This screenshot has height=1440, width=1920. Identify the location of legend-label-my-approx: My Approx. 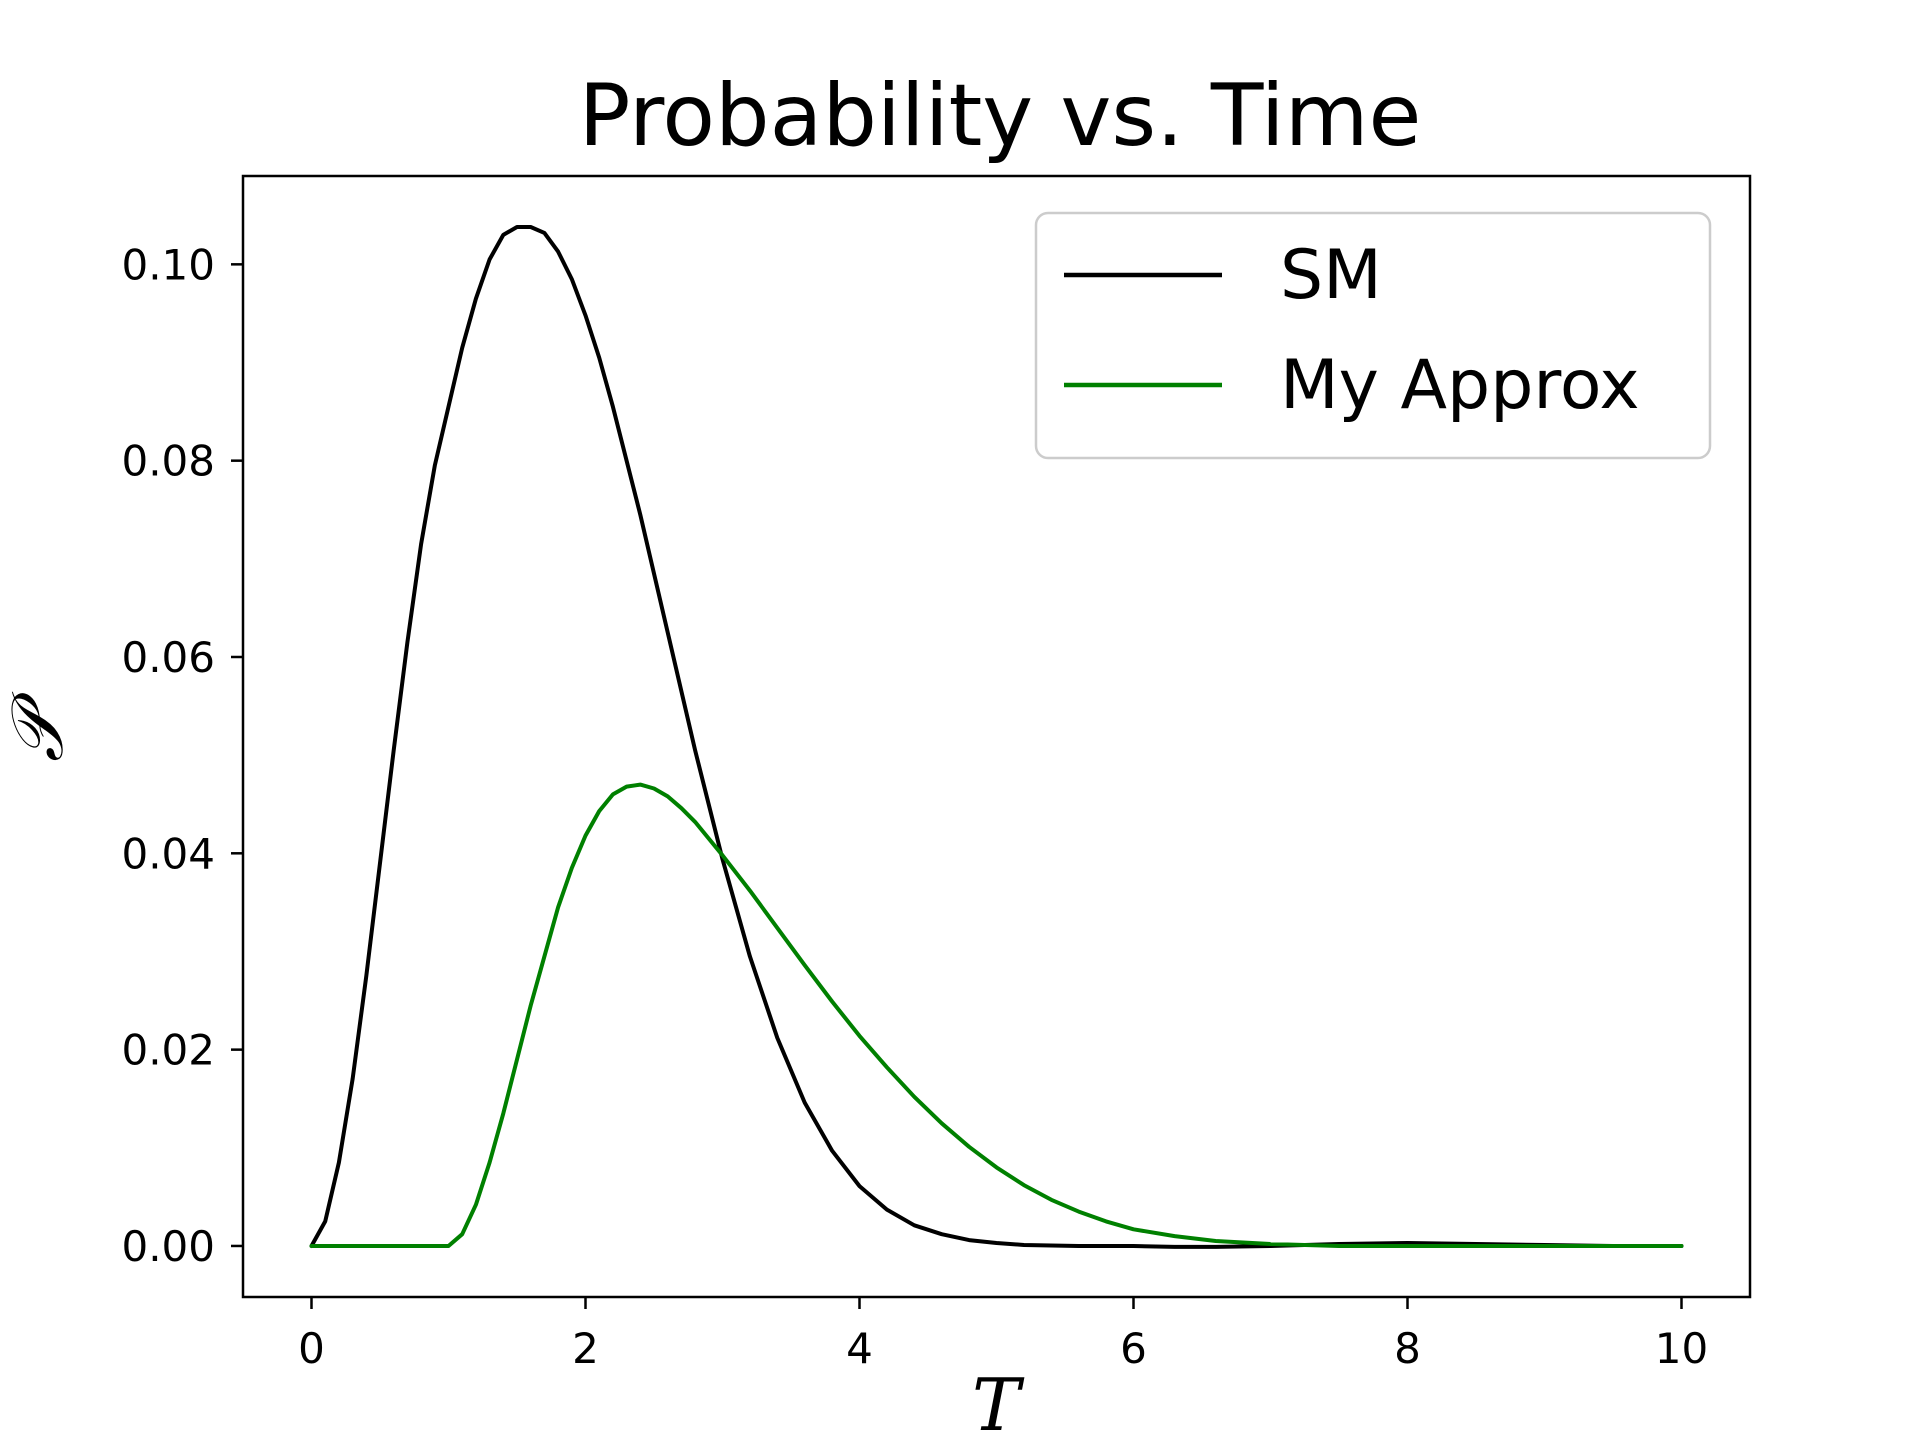
(1460, 385).